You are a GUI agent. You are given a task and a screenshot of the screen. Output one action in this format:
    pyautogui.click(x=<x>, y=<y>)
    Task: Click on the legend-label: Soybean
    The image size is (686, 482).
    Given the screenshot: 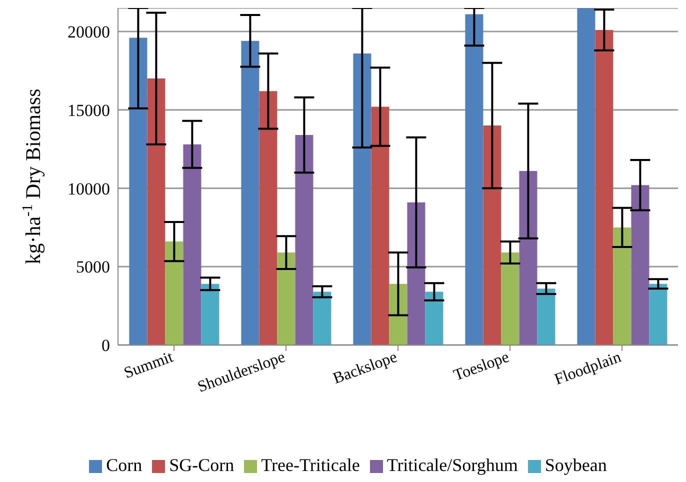 What is the action you would take?
    pyautogui.click(x=575, y=465)
    